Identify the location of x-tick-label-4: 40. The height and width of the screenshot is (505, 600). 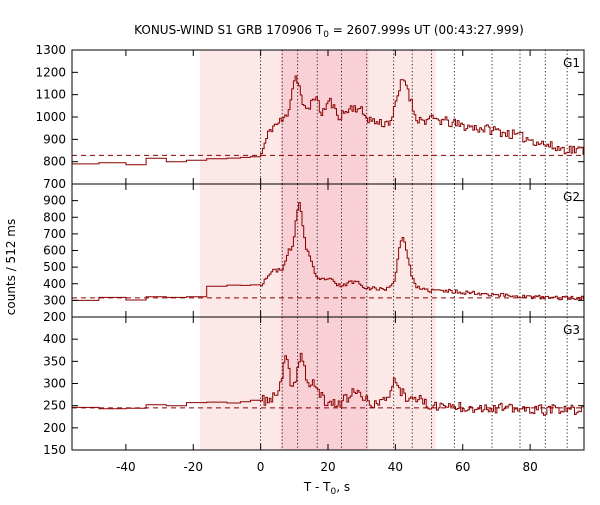
(395, 467).